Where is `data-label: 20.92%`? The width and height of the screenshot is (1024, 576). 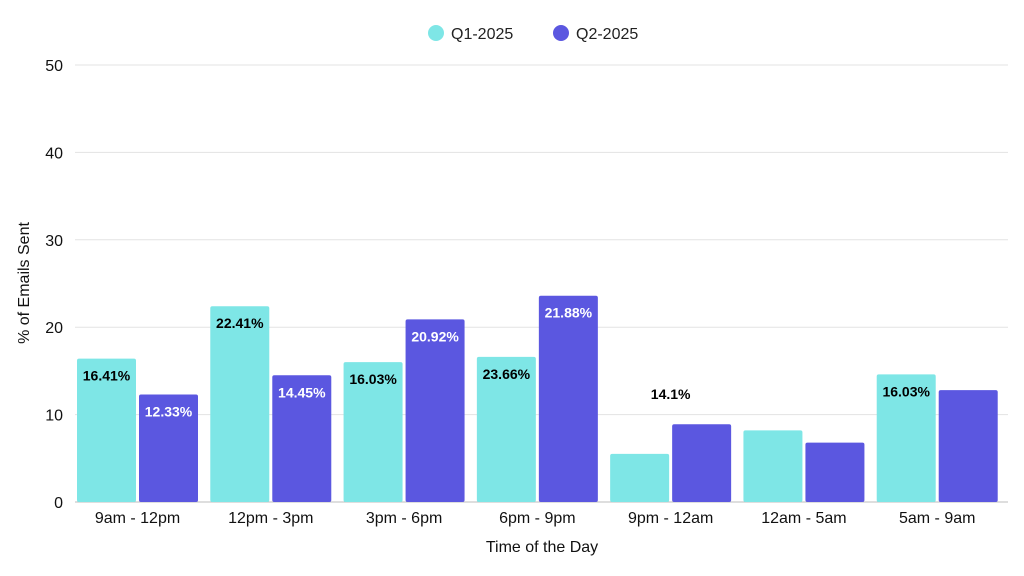
data-label: 20.92% is located at coordinates (435, 336).